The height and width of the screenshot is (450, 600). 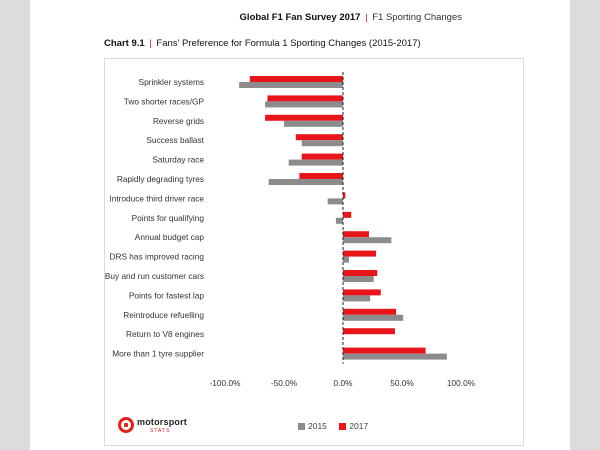 What do you see at coordinates (154, 276) in the screenshot?
I see `category-label: Buy and run customer cars` at bounding box center [154, 276].